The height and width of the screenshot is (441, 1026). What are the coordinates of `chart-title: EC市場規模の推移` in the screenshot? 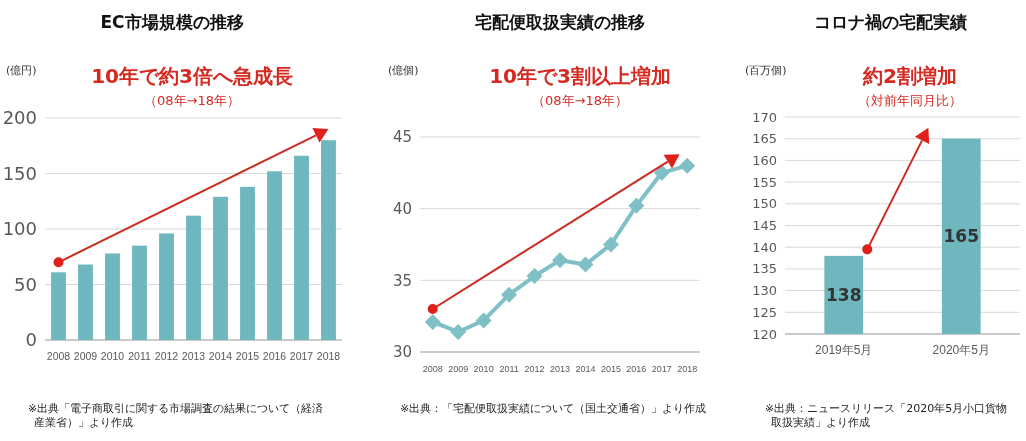 It's located at (172, 22).